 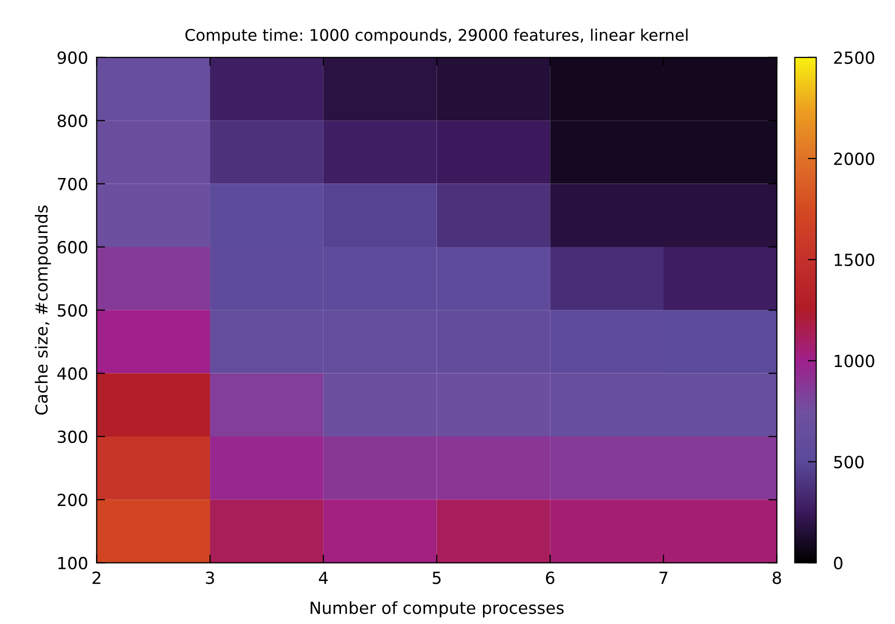 What do you see at coordinates (73, 247) in the screenshot?
I see `y-tick-label: 600` at bounding box center [73, 247].